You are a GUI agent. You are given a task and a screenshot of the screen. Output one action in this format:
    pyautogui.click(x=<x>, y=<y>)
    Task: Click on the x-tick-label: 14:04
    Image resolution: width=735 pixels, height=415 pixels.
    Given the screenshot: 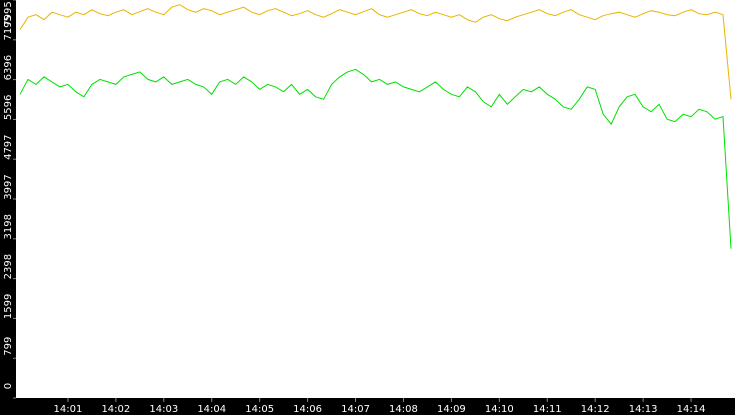 What is the action you would take?
    pyautogui.click(x=211, y=409)
    